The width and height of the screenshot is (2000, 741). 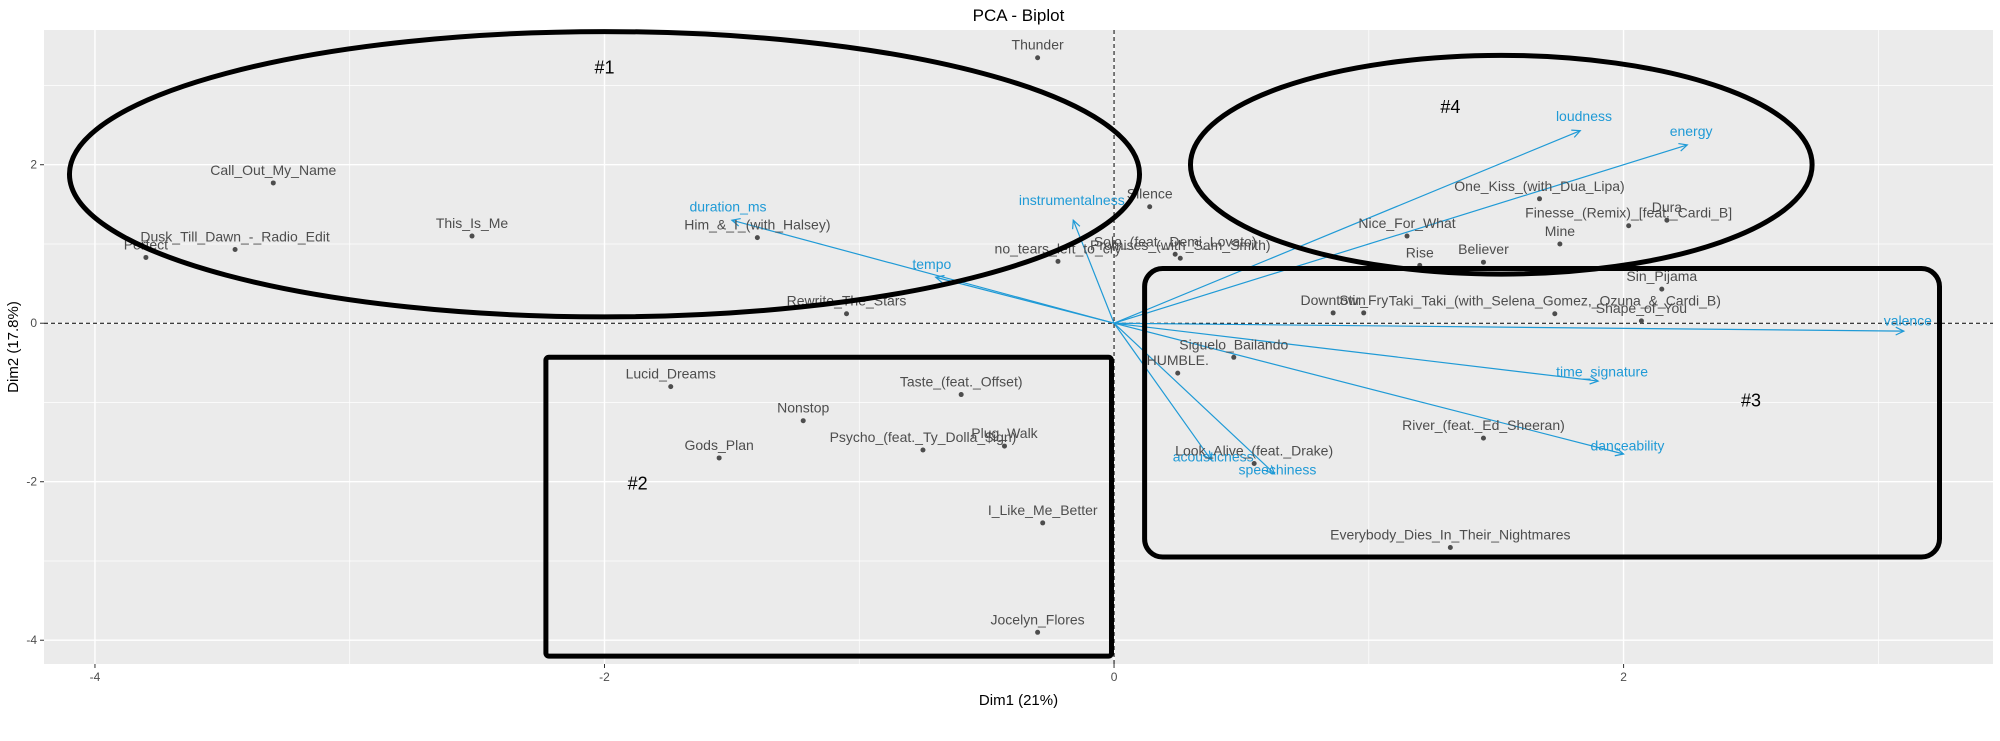 What do you see at coordinates (1356, 352) in the screenshot?
I see `arrow-time_signature` at bounding box center [1356, 352].